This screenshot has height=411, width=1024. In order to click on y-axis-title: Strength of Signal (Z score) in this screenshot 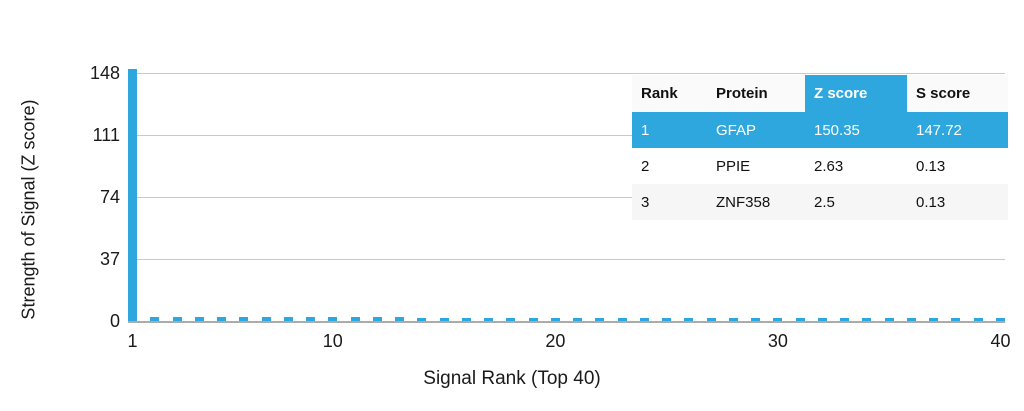, I will do `click(28, 209)`.